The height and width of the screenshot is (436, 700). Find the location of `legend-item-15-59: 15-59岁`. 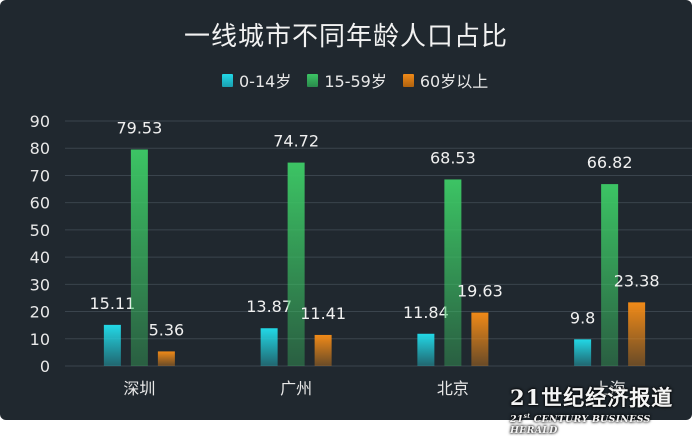

legend-item-15-59: 15-59岁 is located at coordinates (347, 80).